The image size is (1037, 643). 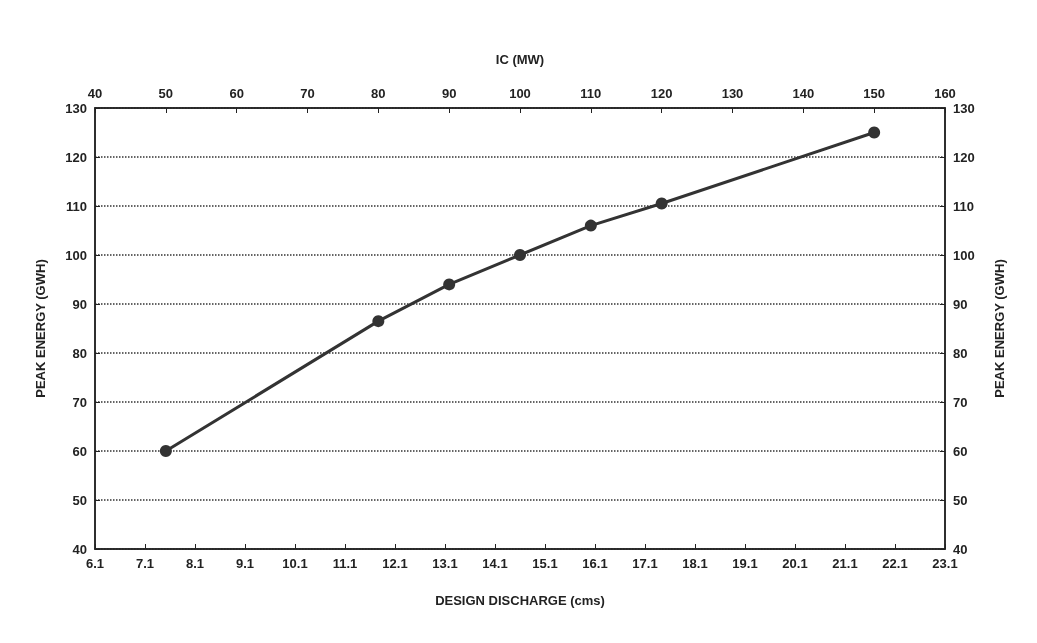 I want to click on x-tick-label: 19.1, so click(x=745, y=563).